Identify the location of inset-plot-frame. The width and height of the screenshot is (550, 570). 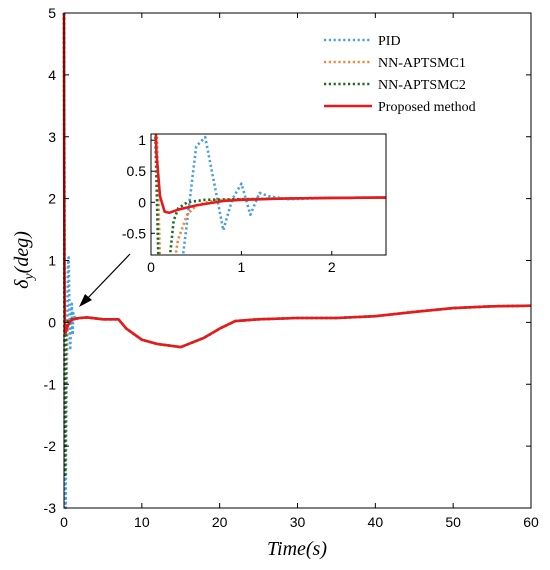
(268, 194).